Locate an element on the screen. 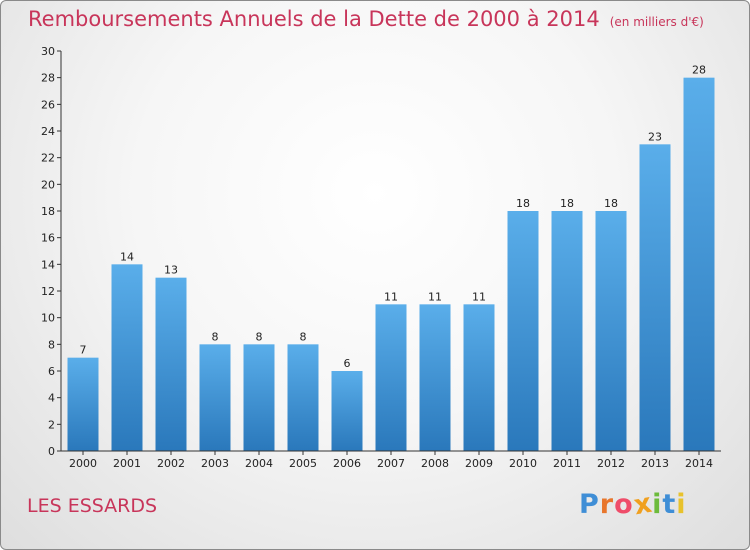 This screenshot has height=550, width=750. y-tick-label: 2 is located at coordinates (51, 424).